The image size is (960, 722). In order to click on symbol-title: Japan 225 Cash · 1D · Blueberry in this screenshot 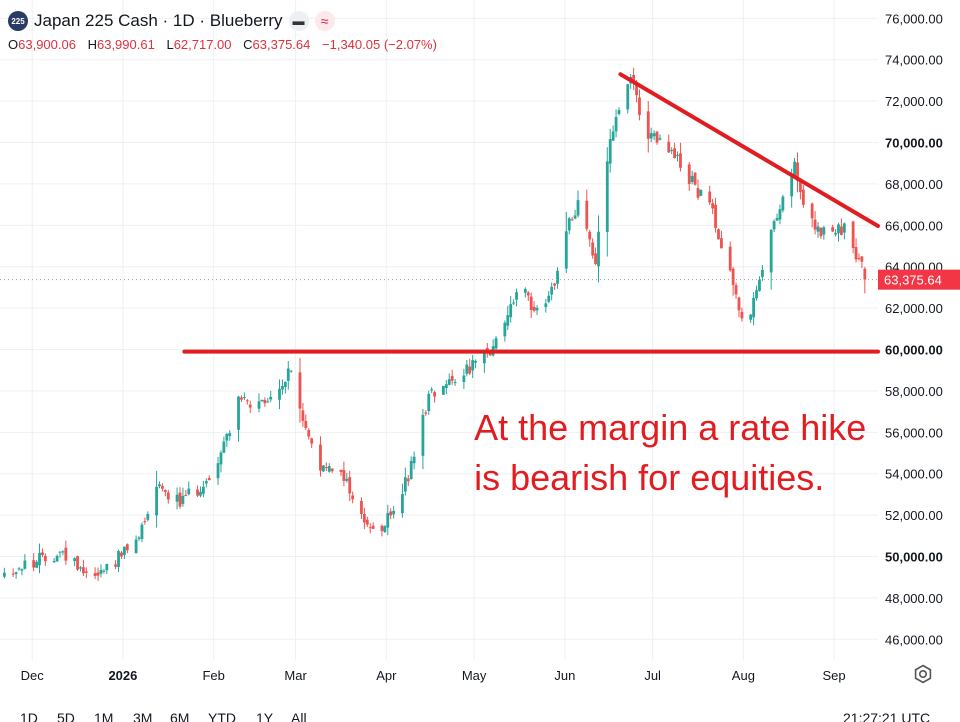, I will do `click(158, 20)`.